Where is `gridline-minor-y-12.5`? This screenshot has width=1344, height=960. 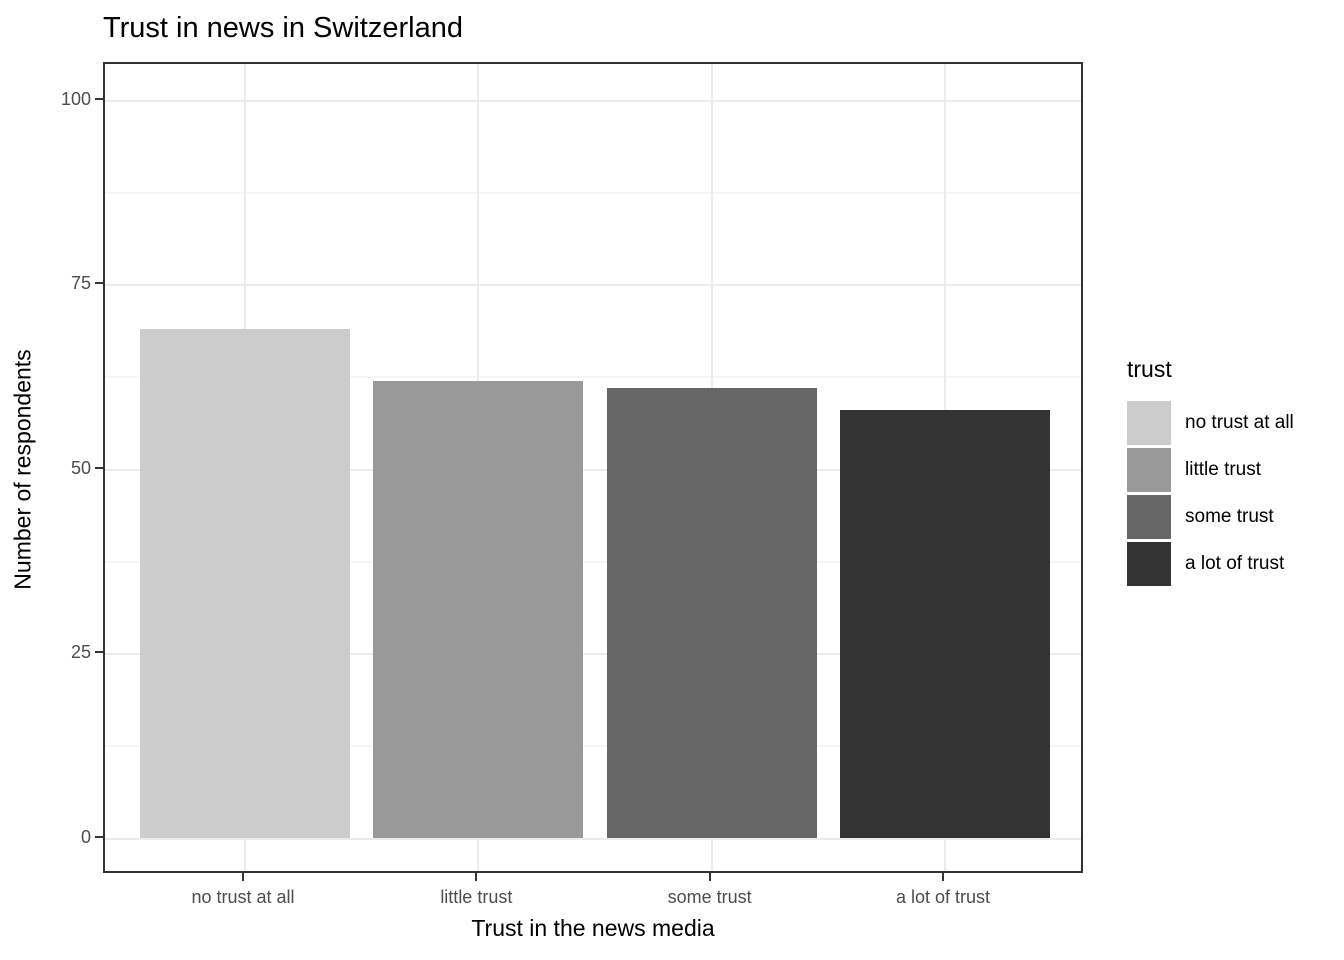
gridline-minor-y-12.5 is located at coordinates (593, 746).